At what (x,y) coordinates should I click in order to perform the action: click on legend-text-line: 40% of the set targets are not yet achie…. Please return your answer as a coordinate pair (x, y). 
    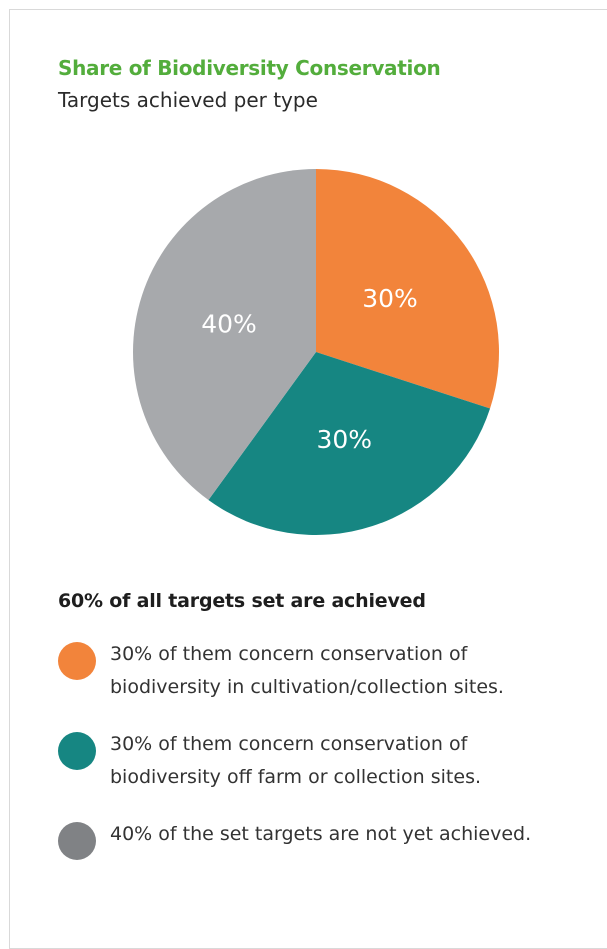
    Looking at the image, I should click on (321, 834).